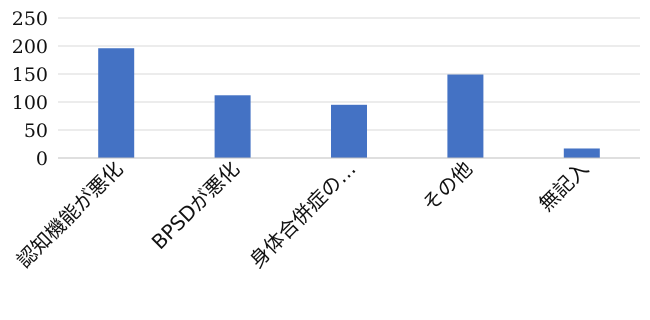 The image size is (650, 320). I want to click on y-axis-ticks: 0 50 100 150 200 250, so click(30, 89).